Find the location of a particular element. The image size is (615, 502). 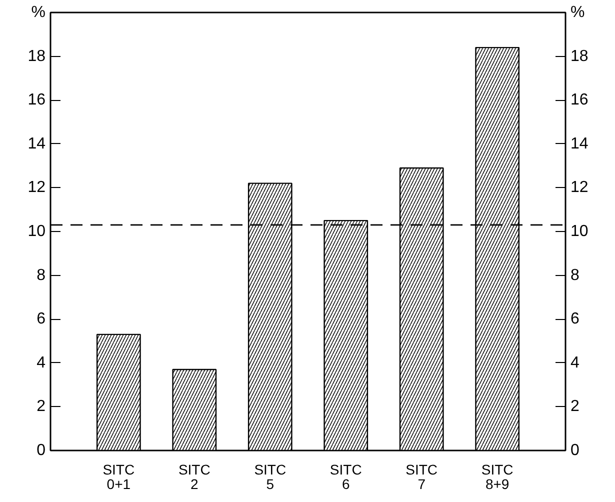

y-tick-label: 2 is located at coordinates (41, 407).